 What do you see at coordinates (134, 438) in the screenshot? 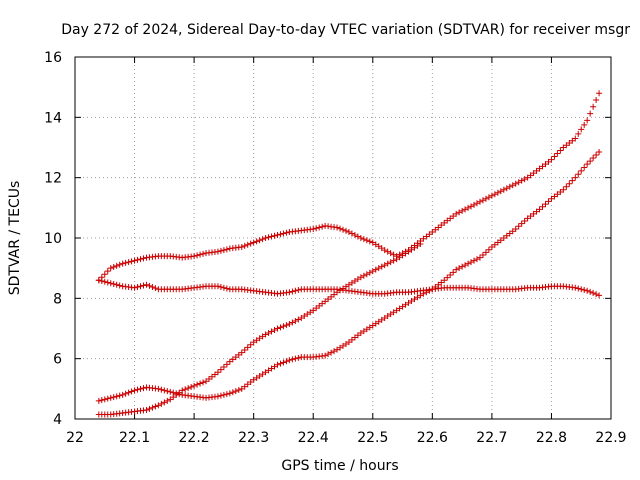
I see `x-tick-label: 22.1` at bounding box center [134, 438].